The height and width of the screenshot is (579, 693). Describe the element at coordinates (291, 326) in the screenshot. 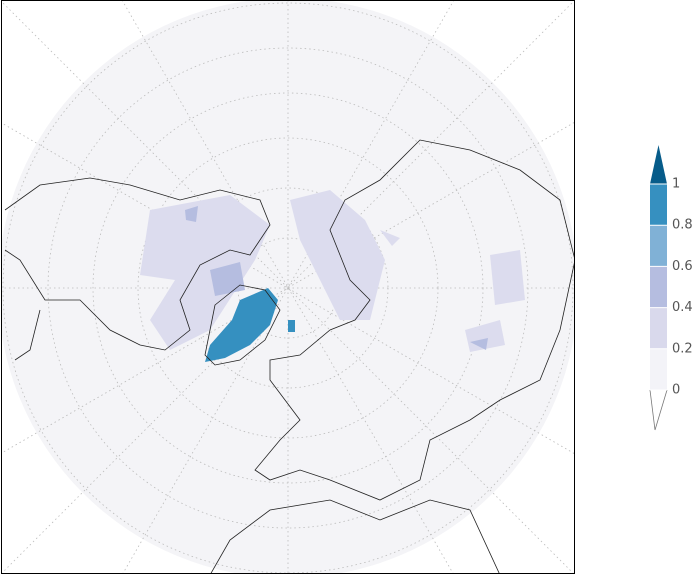

I see `svalbard-high` at that location.